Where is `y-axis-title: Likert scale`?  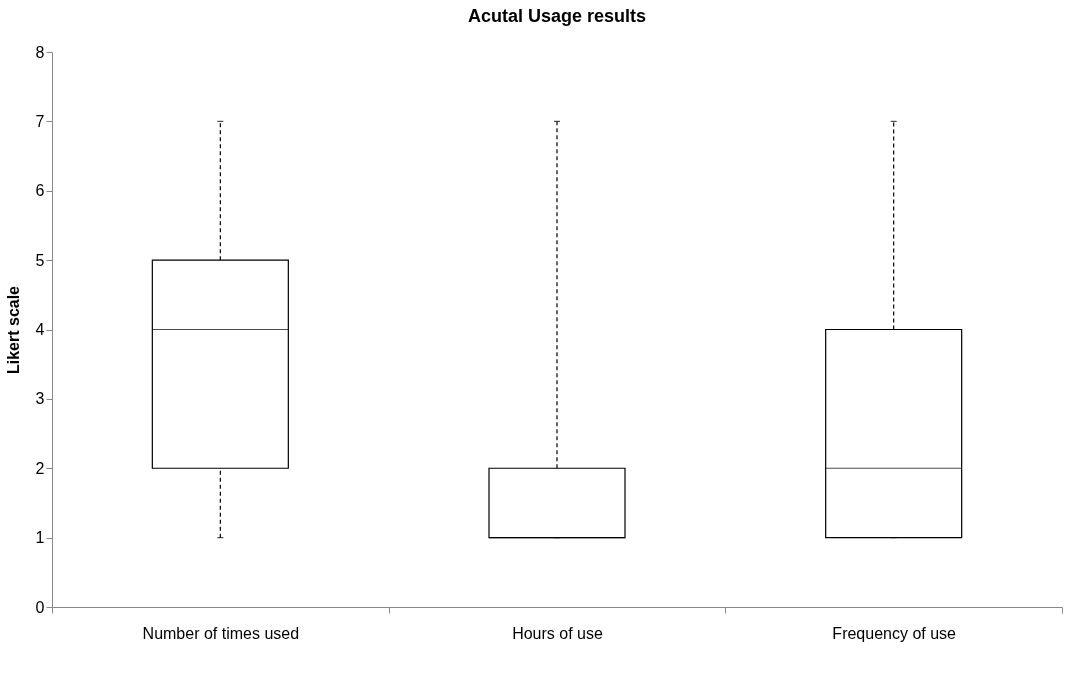 y-axis-title: Likert scale is located at coordinates (13, 330).